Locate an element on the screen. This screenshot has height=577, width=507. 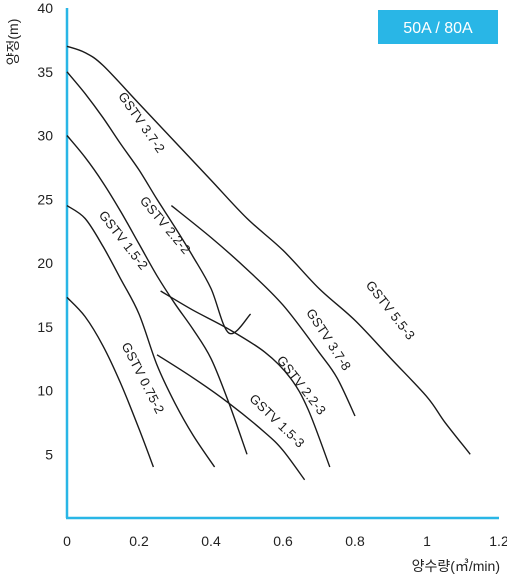
x-tick-label: 0.6 is located at coordinates (283, 541).